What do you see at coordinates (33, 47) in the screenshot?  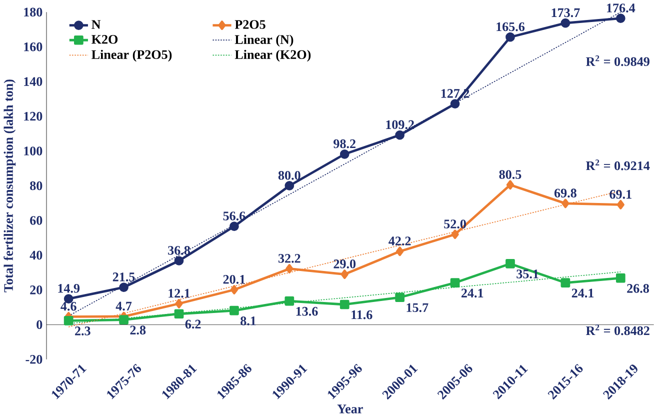 I see `y-tick-label: 160` at bounding box center [33, 47].